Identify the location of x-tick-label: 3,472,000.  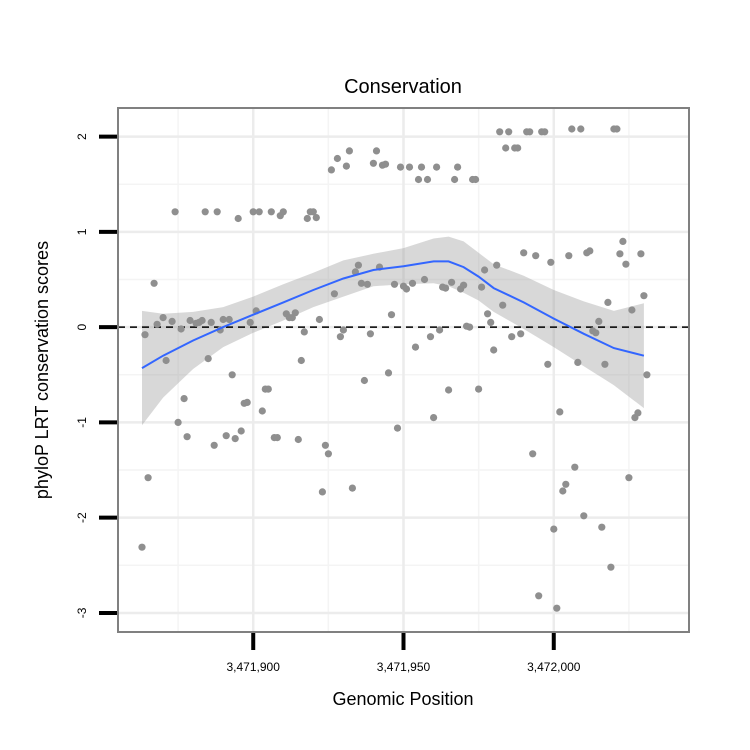
(554, 667).